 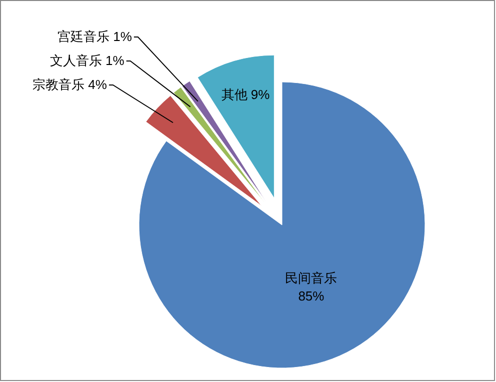 What do you see at coordinates (245, 94) in the screenshot?
I see `slice-label: 其他 9%` at bounding box center [245, 94].